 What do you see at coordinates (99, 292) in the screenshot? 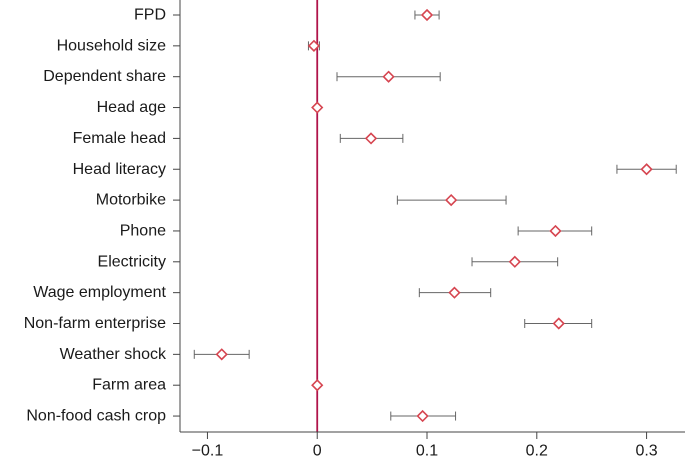
I see `category-label: Wage employment` at bounding box center [99, 292].